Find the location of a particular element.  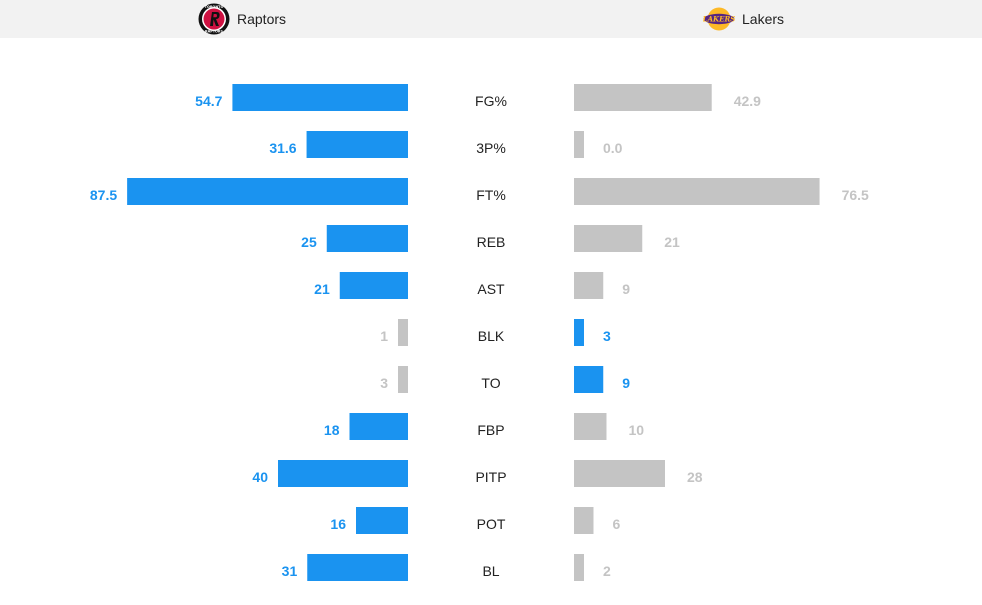

category-label-blk: BLK is located at coordinates (491, 336).